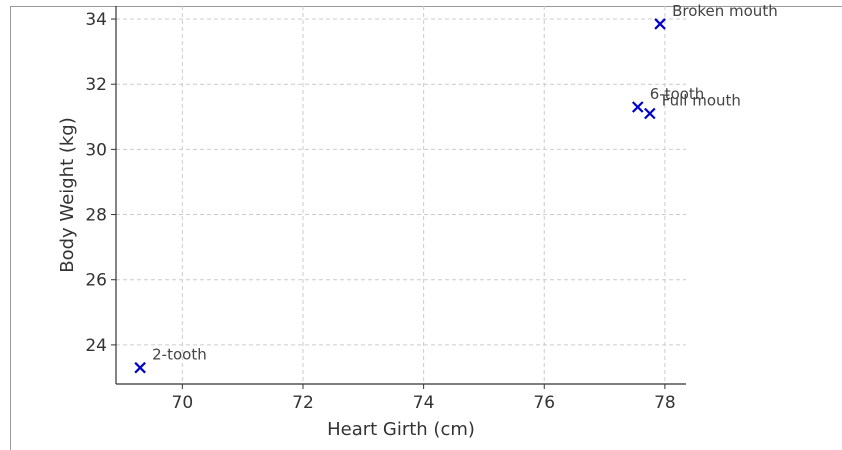 Image resolution: width=842 pixels, height=450 pixels. I want to click on x-tick-label: 74, so click(424, 403).